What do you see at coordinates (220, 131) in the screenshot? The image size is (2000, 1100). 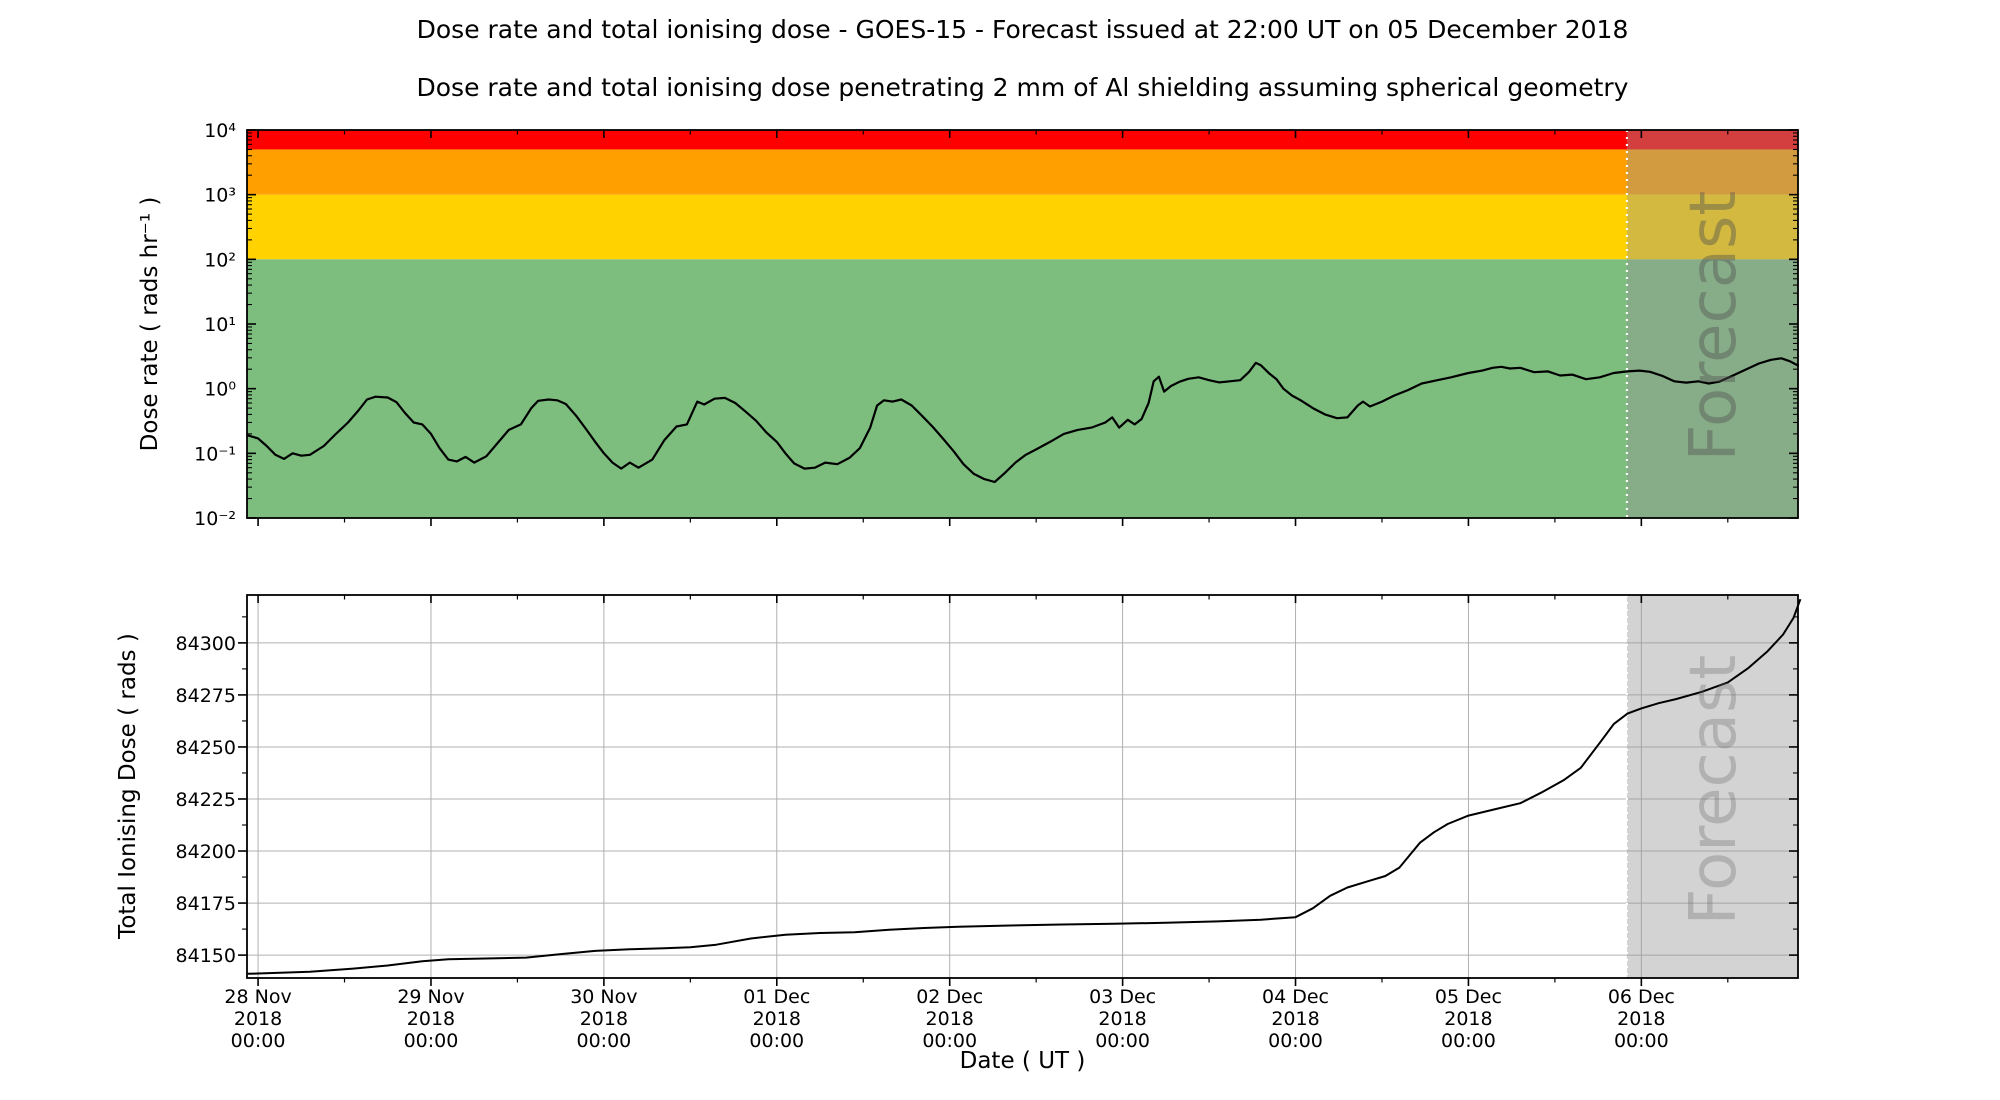 I see `dose-rate-y-tick-label: 10⁴` at bounding box center [220, 131].